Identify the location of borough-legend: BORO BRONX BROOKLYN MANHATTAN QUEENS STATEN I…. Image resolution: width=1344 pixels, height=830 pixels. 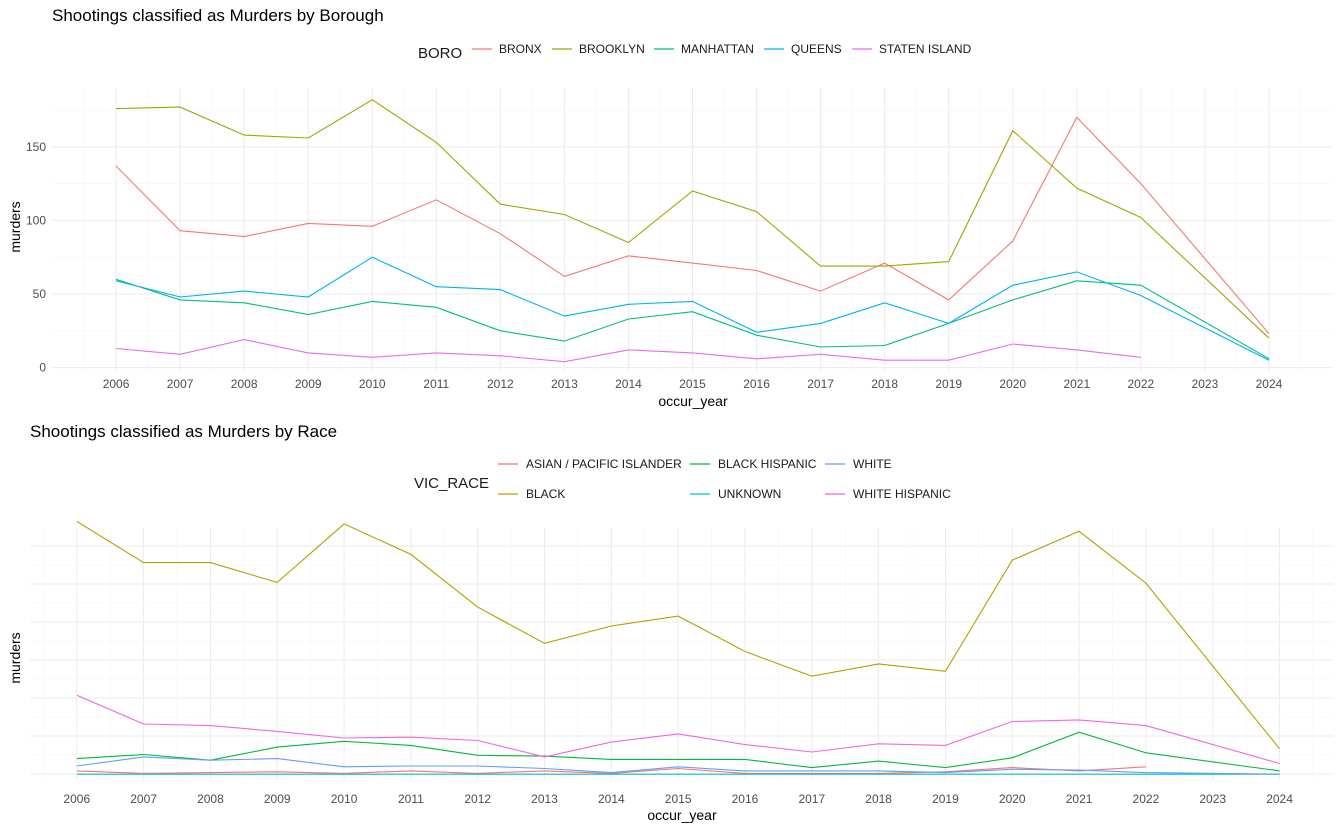
(695, 52).